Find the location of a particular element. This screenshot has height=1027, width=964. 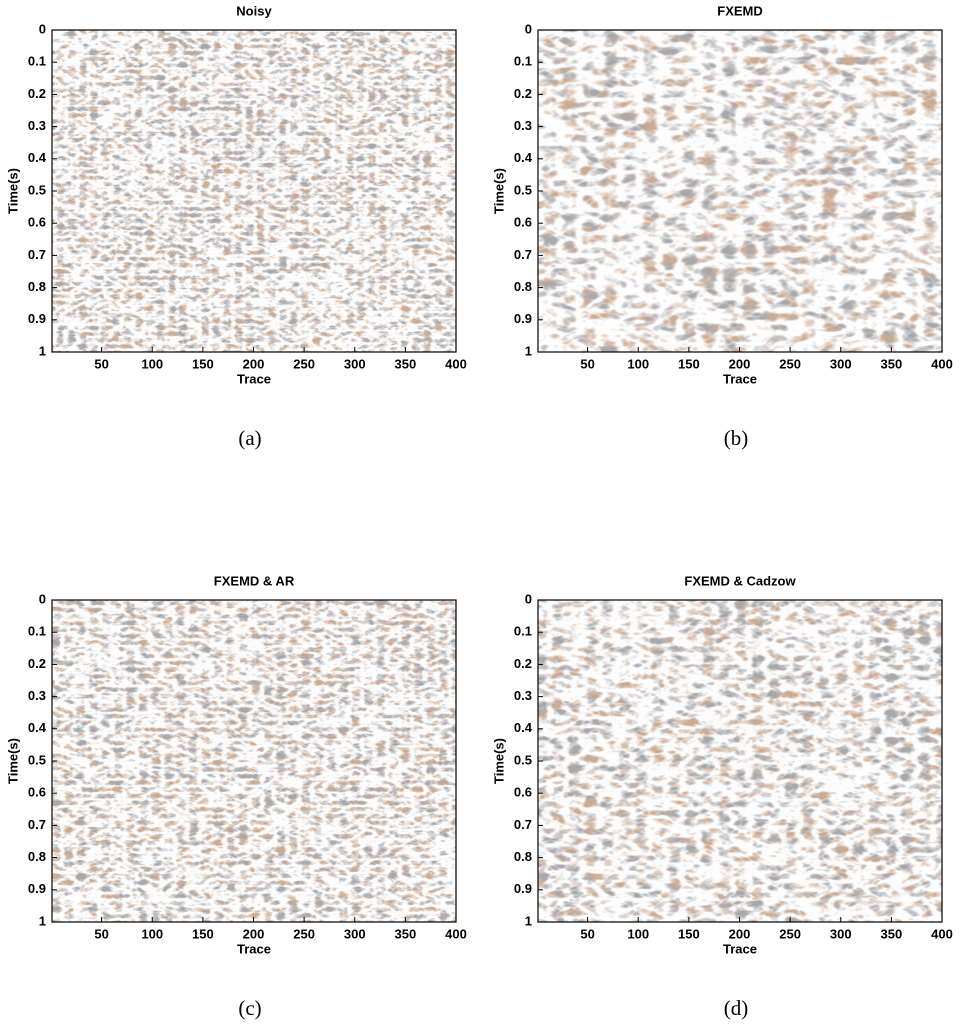

y-tick-label: 0.8 is located at coordinates (37, 856).